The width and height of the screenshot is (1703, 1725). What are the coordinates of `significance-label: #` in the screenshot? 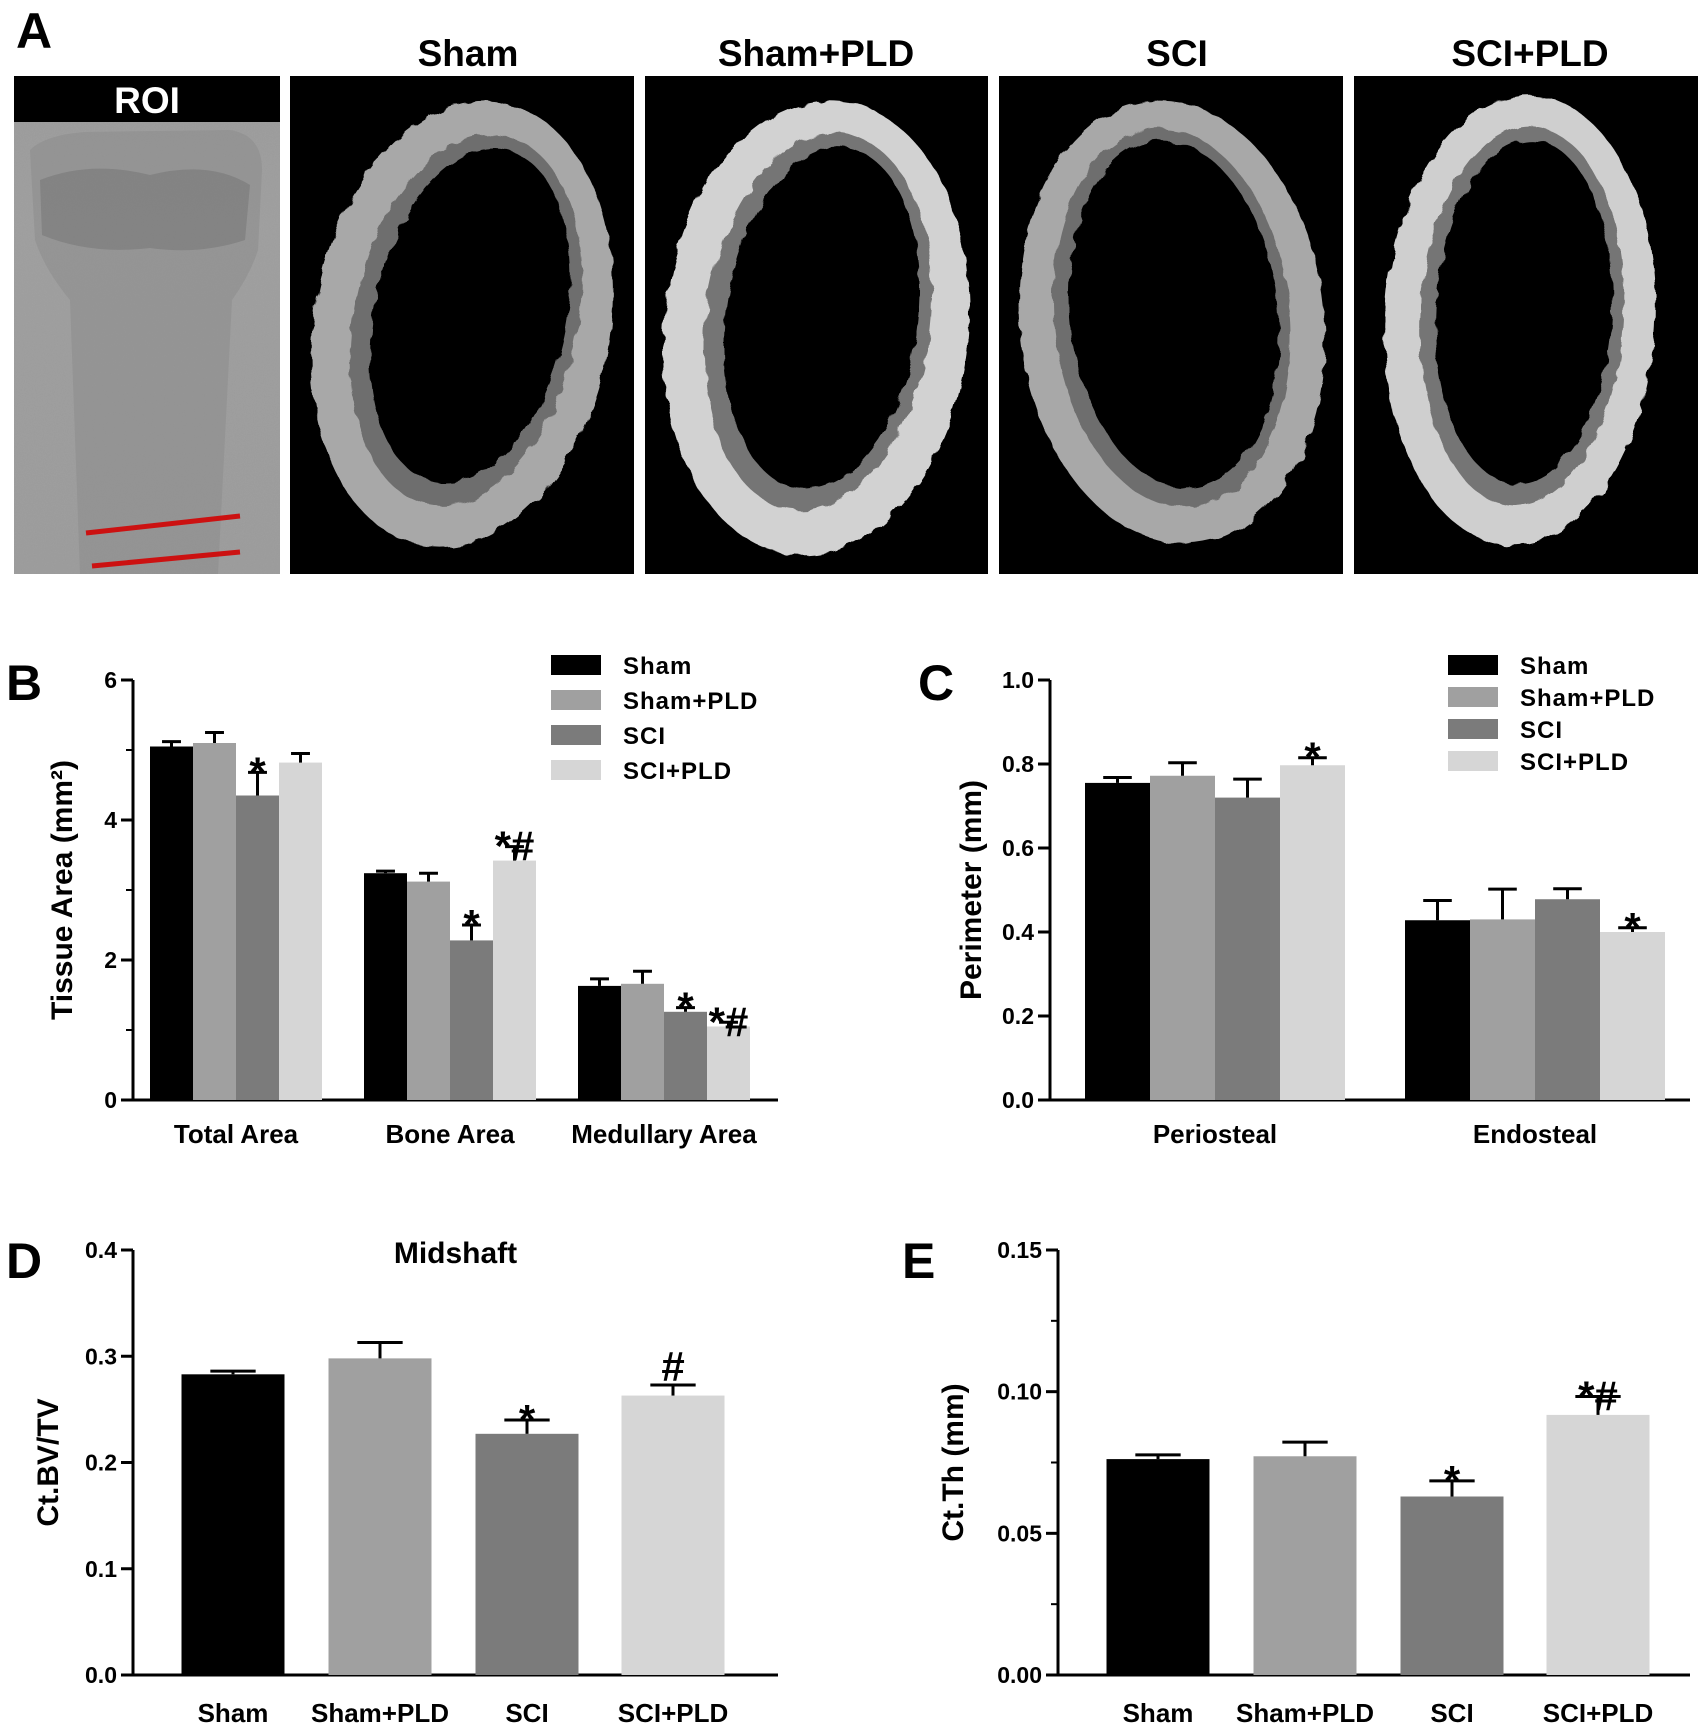 It's located at (672, 1366).